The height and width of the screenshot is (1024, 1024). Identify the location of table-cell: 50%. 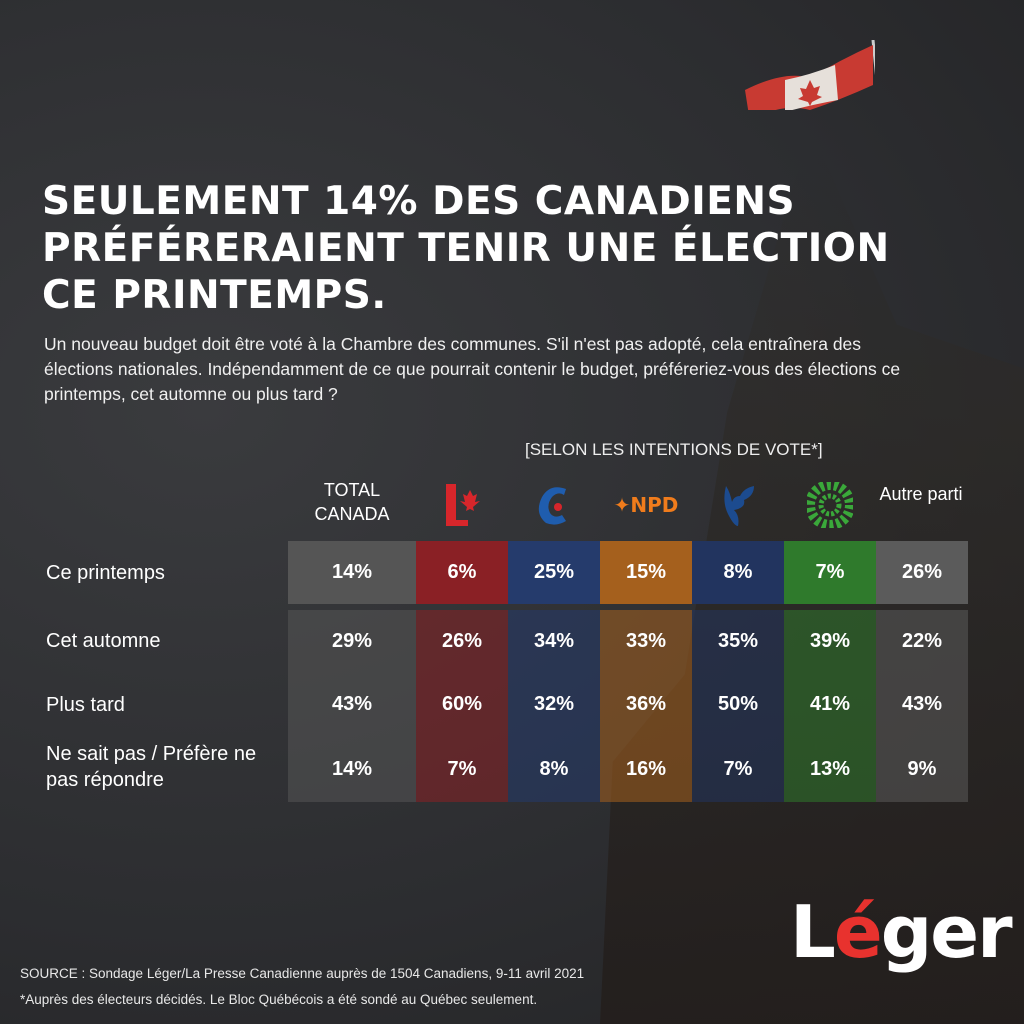
(738, 704).